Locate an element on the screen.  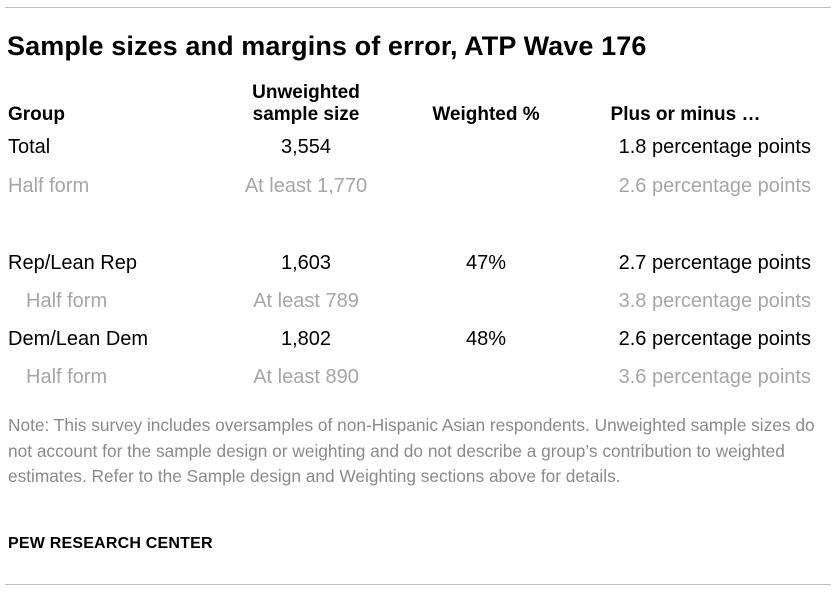
header-weighted: Weighted % is located at coordinates (486, 114).